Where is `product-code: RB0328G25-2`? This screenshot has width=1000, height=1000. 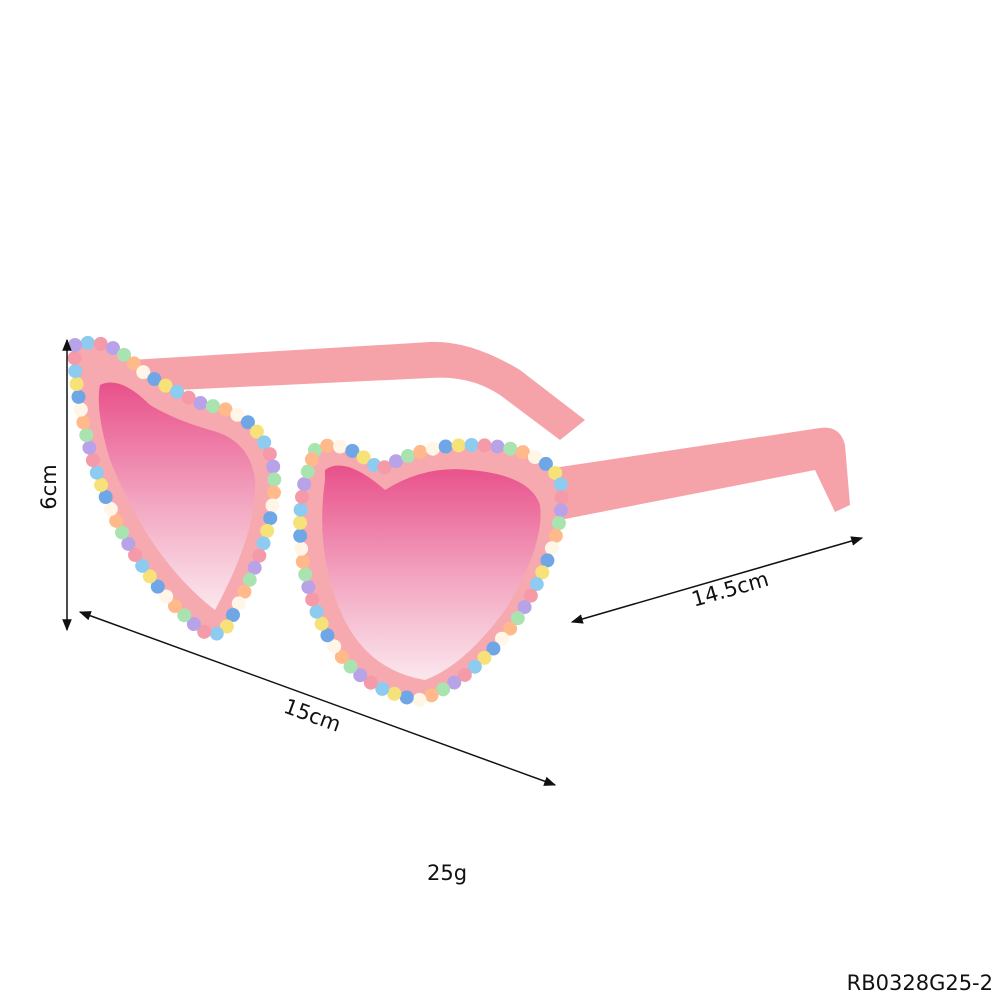 product-code: RB0328G25-2 is located at coordinates (920, 983).